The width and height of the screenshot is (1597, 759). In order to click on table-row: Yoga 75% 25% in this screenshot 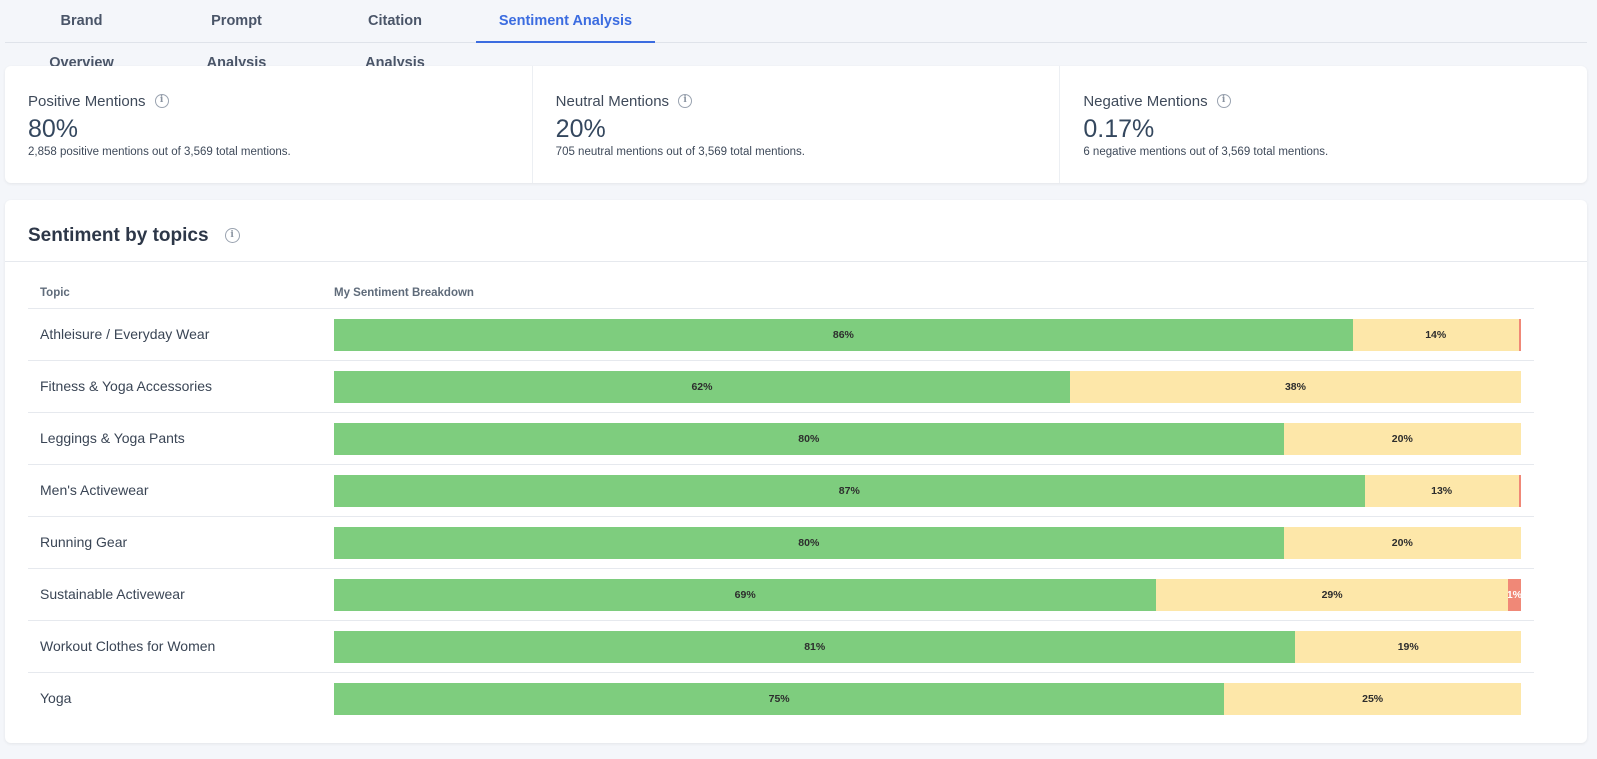, I will do `click(781, 699)`.